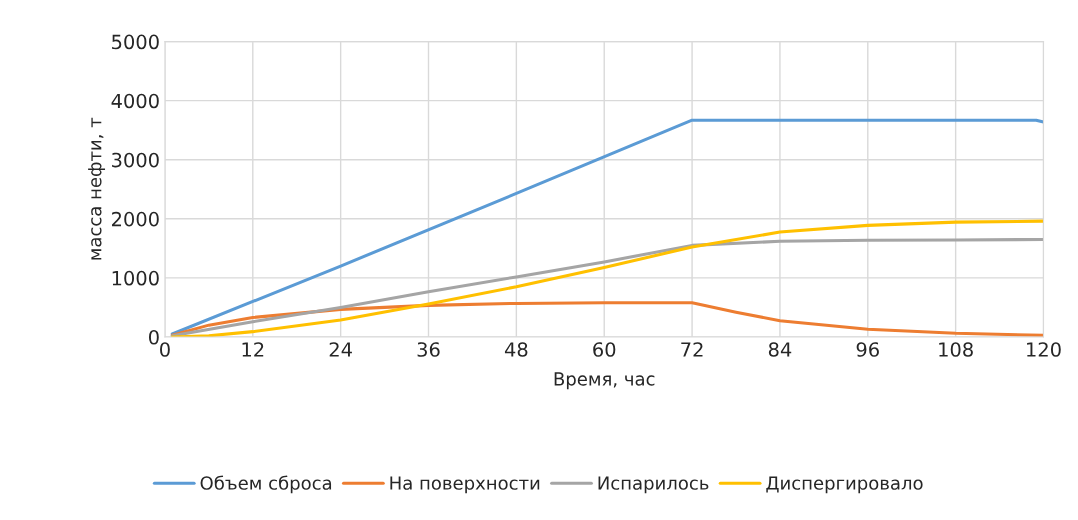 This screenshot has width=1078, height=520. What do you see at coordinates (1044, 349) in the screenshot?
I see `x-tick-label: 120` at bounding box center [1044, 349].